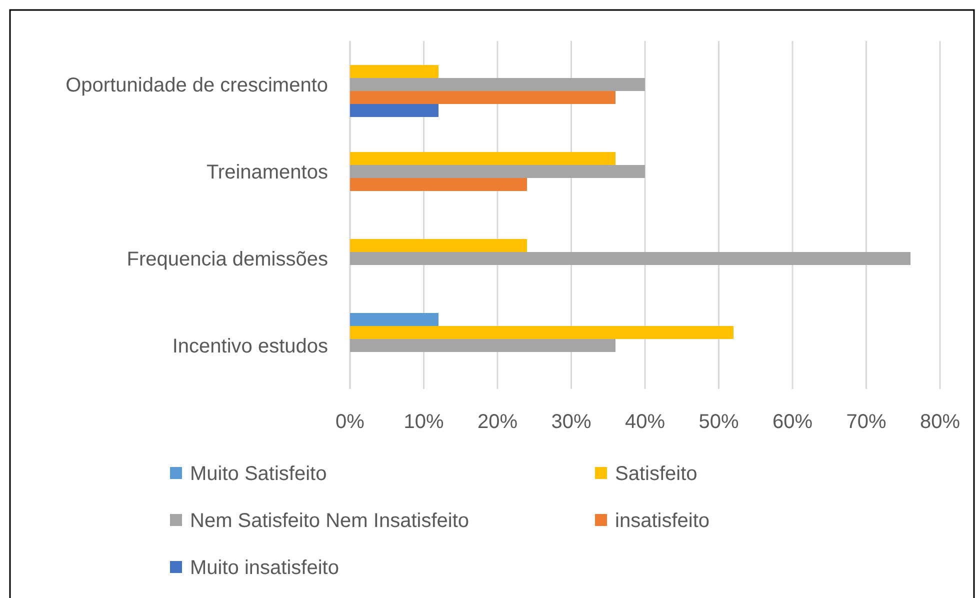 The height and width of the screenshot is (598, 980). What do you see at coordinates (258, 474) in the screenshot?
I see `legend-label: Muito Satisfeito` at bounding box center [258, 474].